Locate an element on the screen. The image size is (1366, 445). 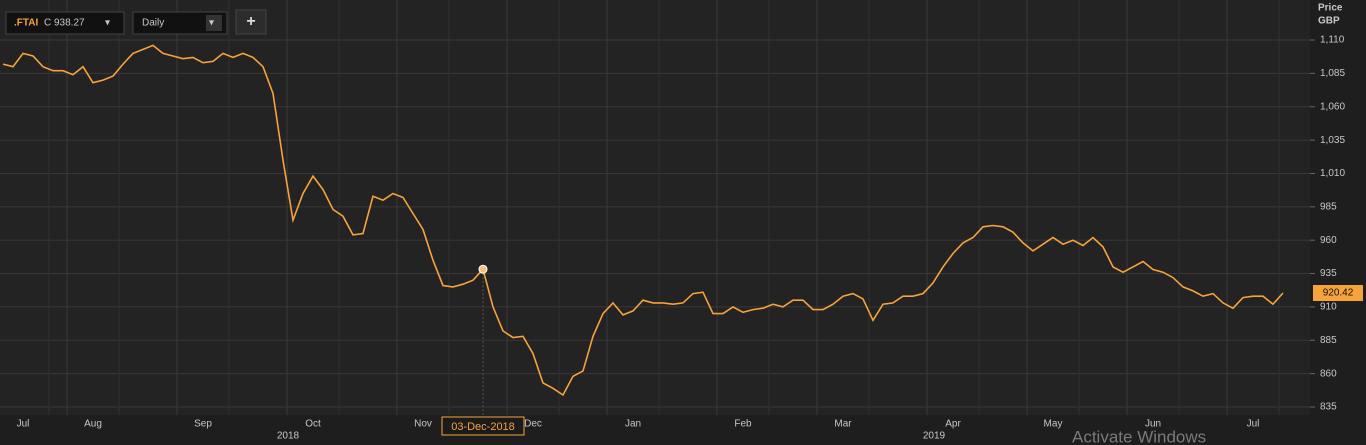
x-tick-label: Apr is located at coordinates (953, 424).